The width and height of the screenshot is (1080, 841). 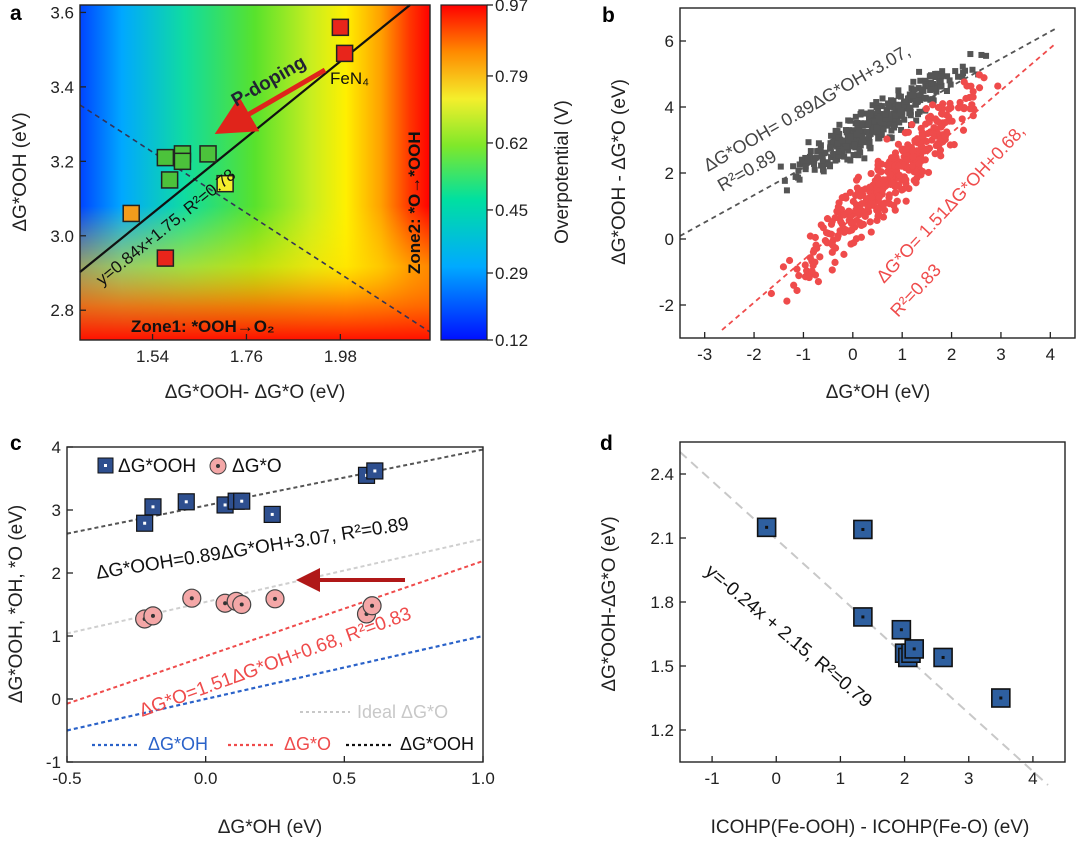 What do you see at coordinates (340, 356) in the screenshot?
I see `x-tick-label: 1.98` at bounding box center [340, 356].